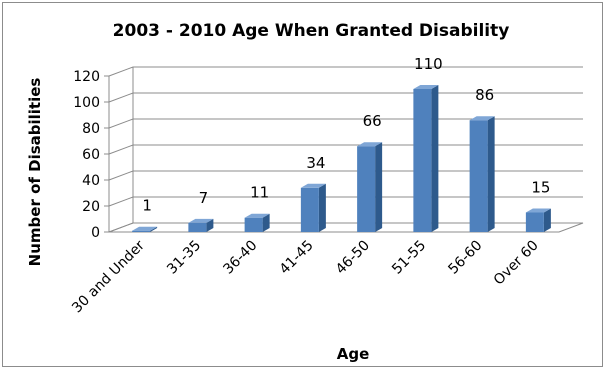 Image resolution: width=607 pixels, height=373 pixels. Describe the element at coordinates (409, 258) in the screenshot. I see `x-tick-label: 51-55` at that location.